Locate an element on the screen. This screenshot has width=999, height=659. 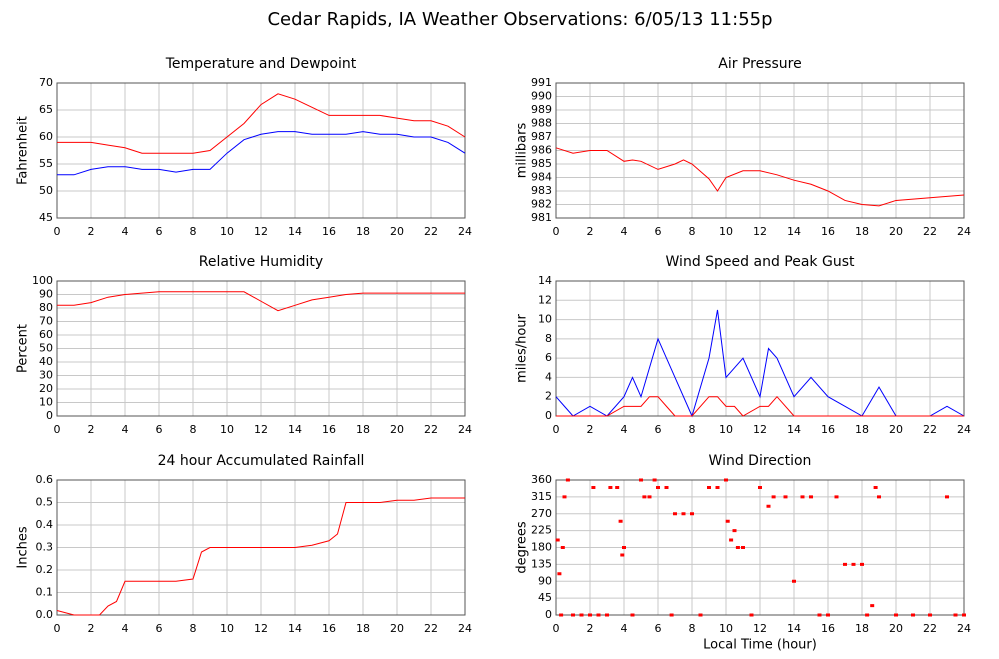
y-tick-label: 0 is located at coordinates (548, 614).